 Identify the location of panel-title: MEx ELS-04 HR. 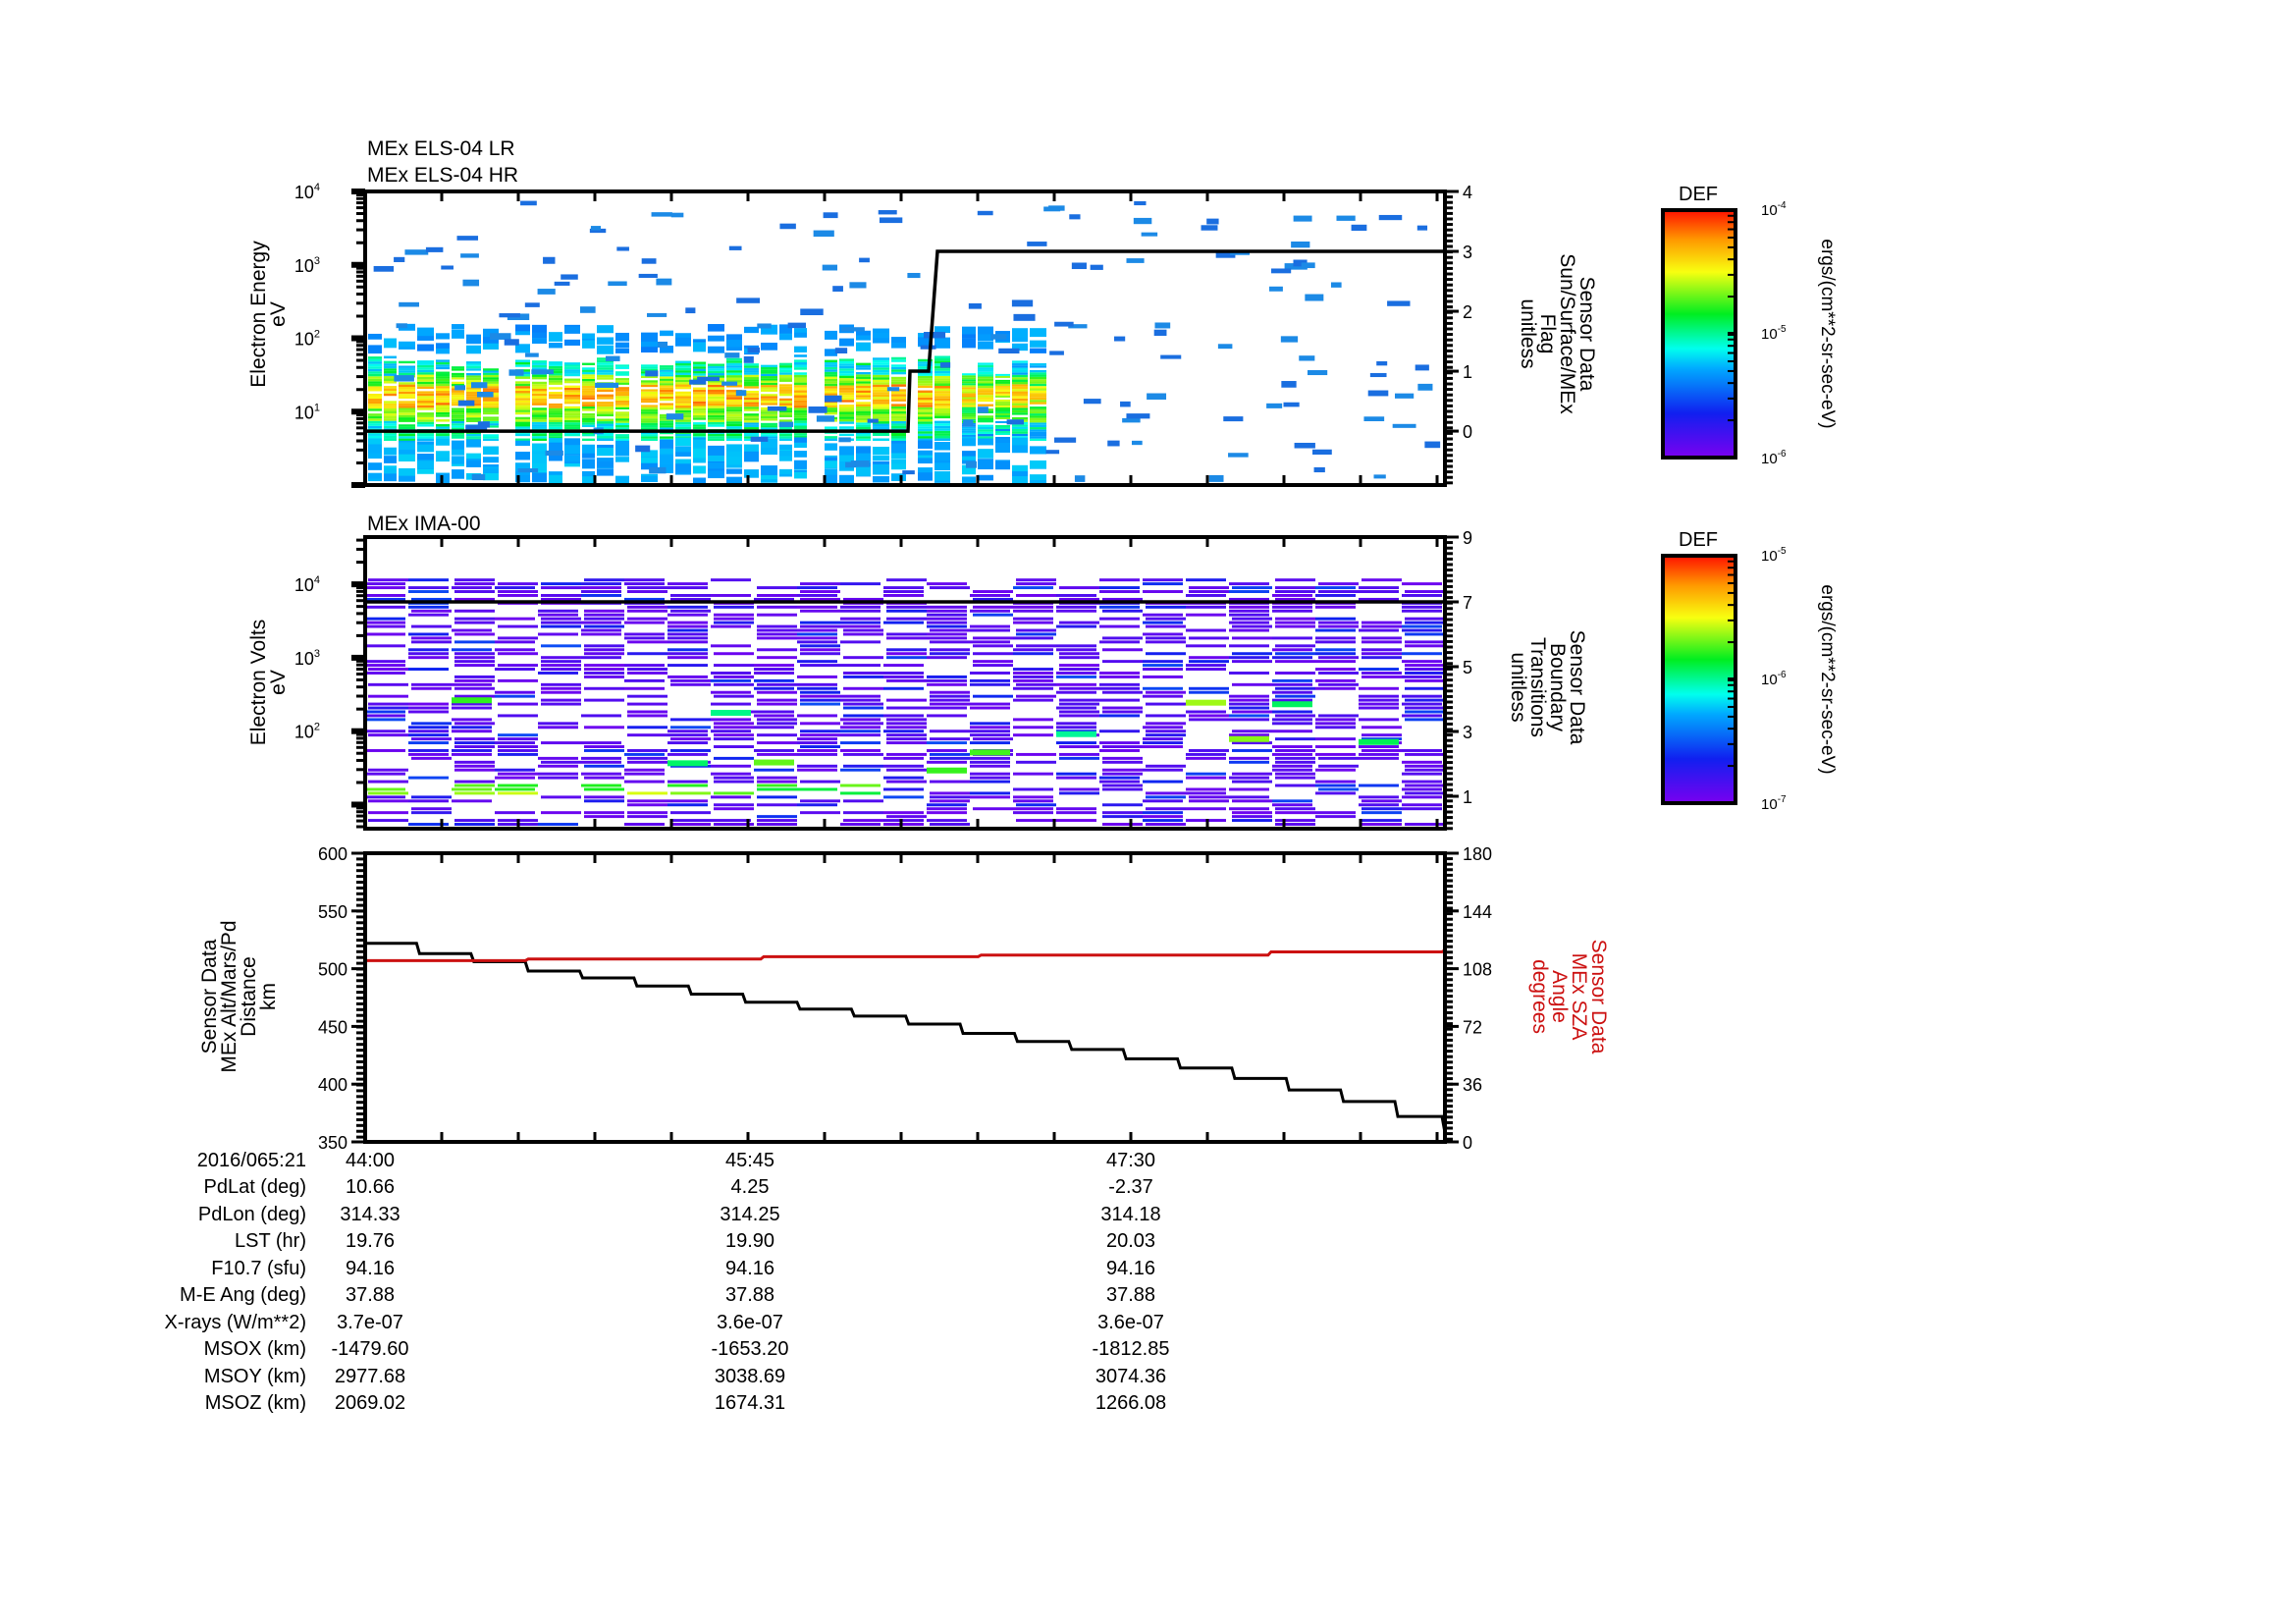
(442, 175).